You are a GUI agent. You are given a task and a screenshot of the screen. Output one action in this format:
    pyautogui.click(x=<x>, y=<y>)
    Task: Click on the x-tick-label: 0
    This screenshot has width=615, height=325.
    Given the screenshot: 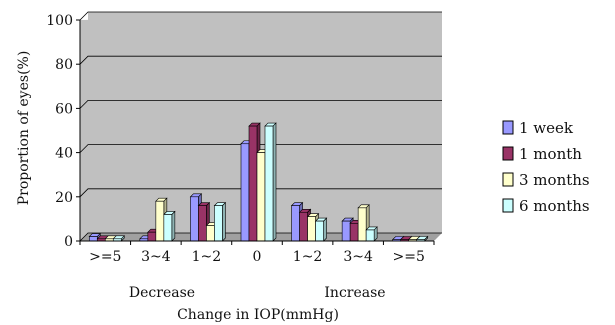 What is the action you would take?
    pyautogui.click(x=257, y=257)
    